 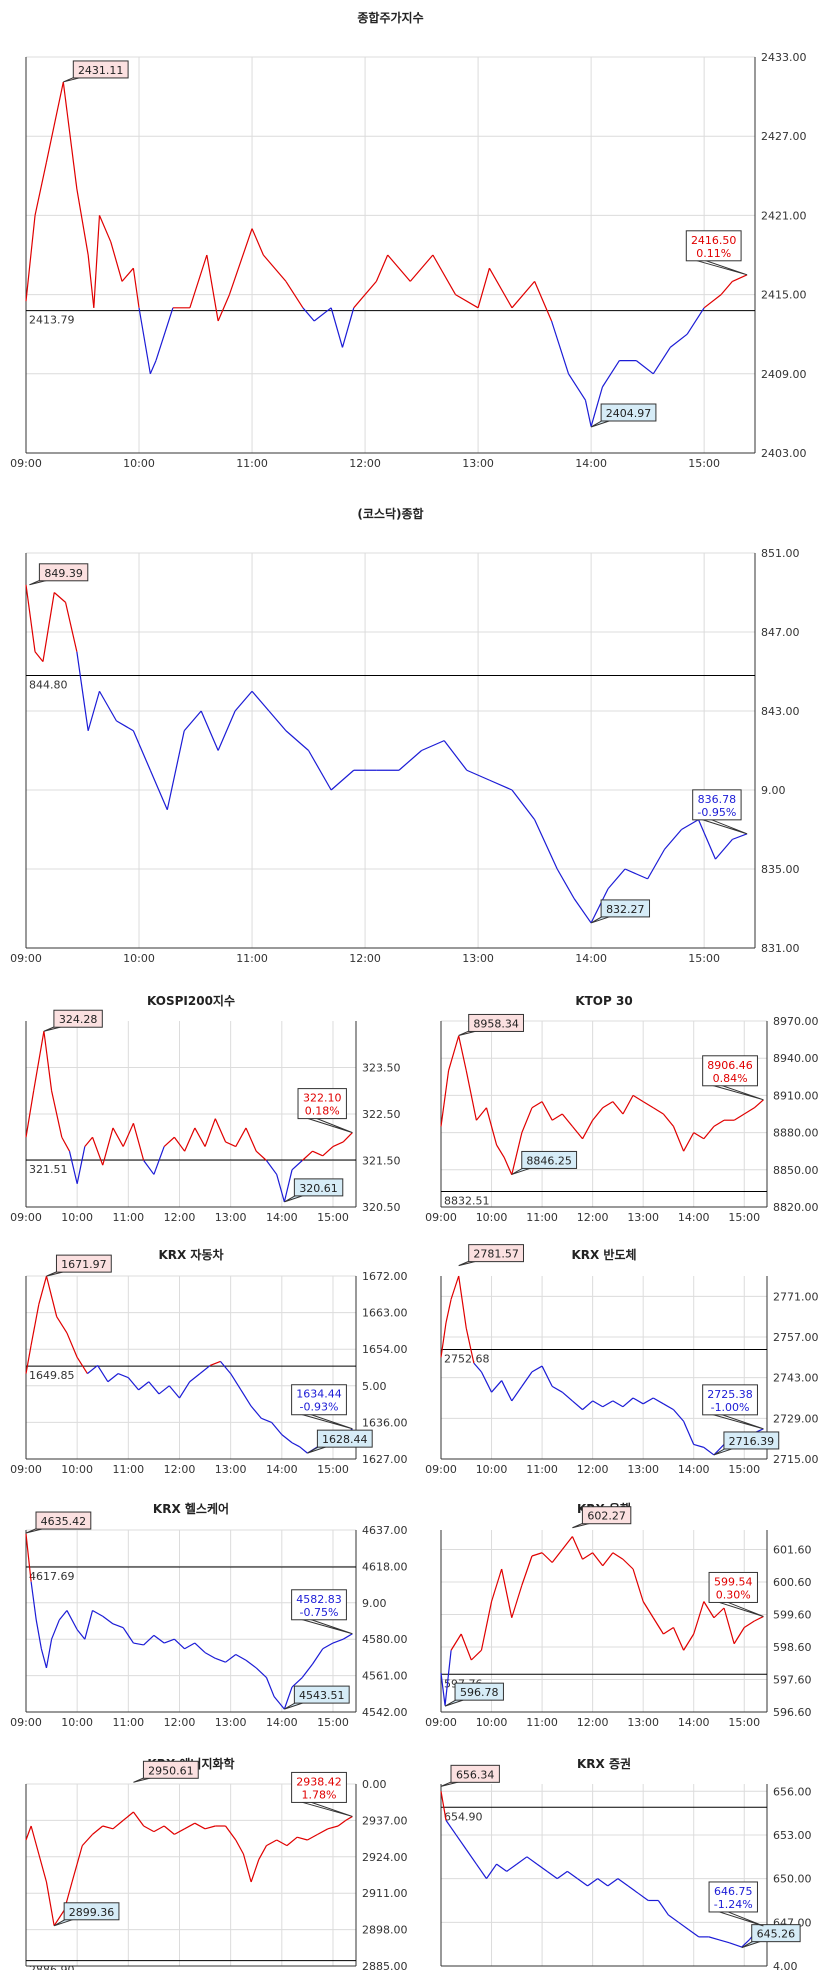 I want to click on chart-title: KRX 반도체, so click(x=603, y=1254).